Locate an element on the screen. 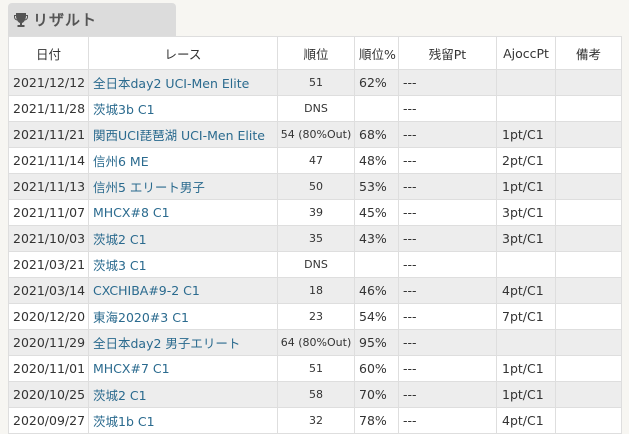  race-link: 信州5 エリート男子 is located at coordinates (183, 186).